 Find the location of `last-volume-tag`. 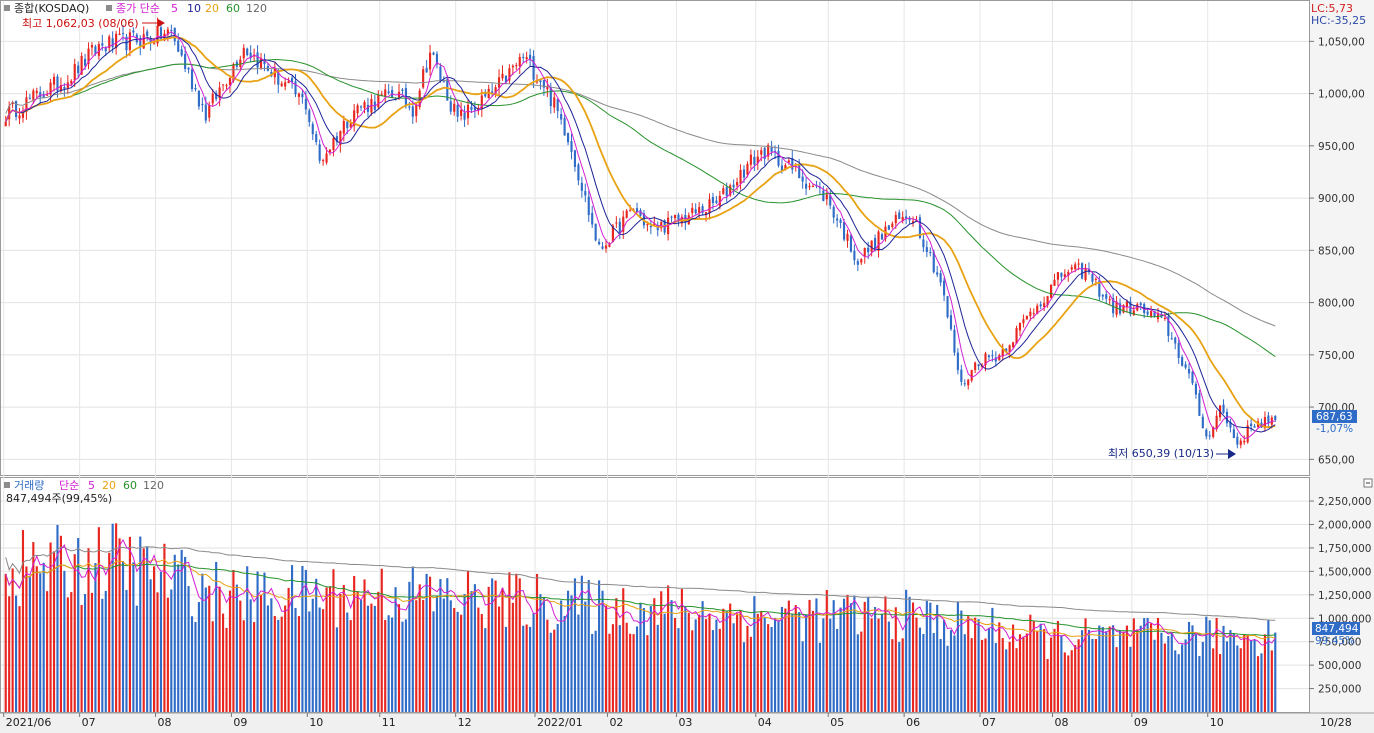

last-volume-tag is located at coordinates (1336, 628).